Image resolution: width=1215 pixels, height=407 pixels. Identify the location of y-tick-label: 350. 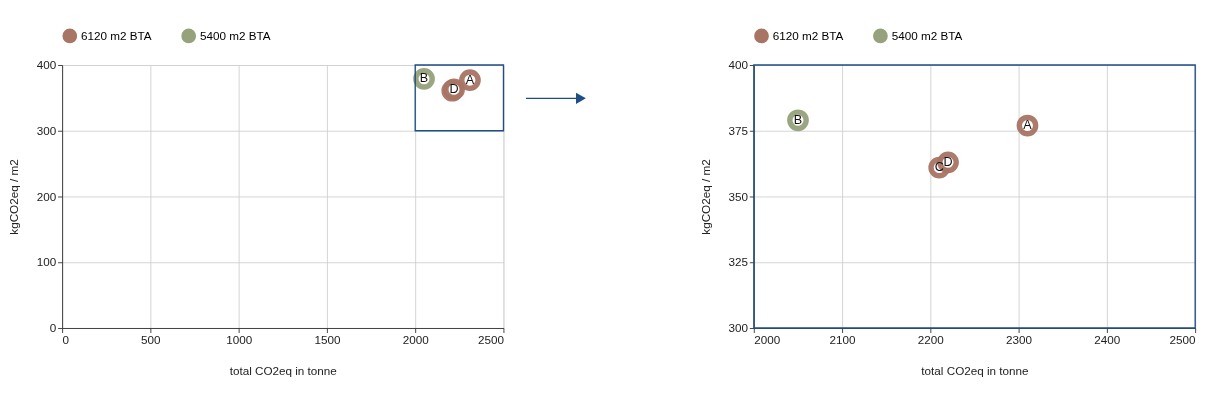
(738, 196).